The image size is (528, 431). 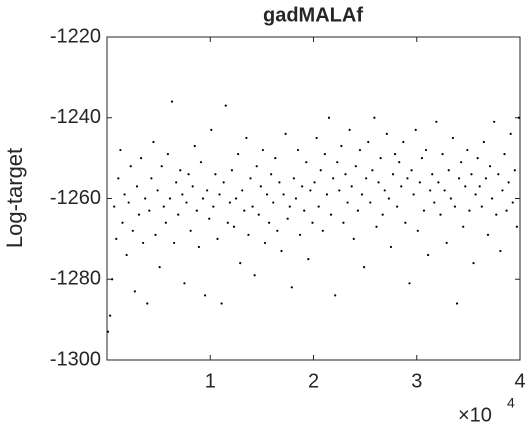 I want to click on x-multiplier-base: ×10, so click(x=475, y=415).